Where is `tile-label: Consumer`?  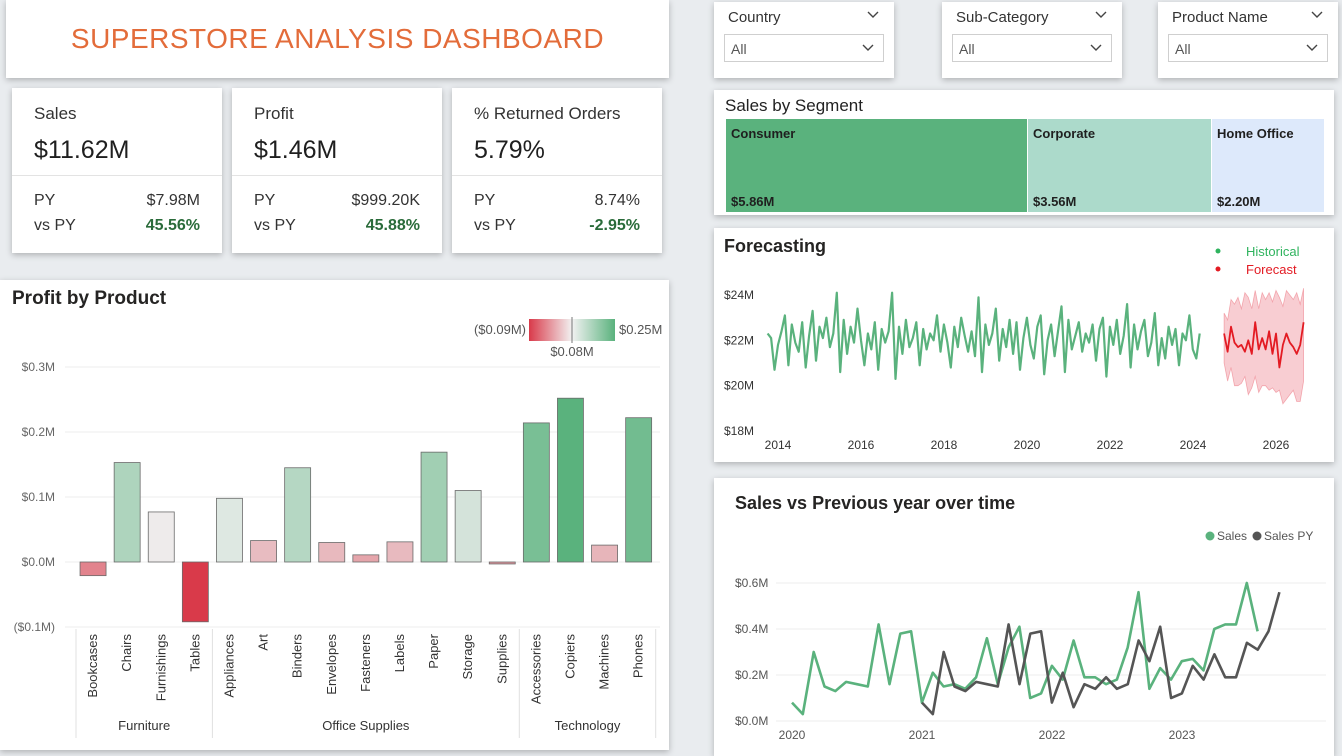 tile-label: Consumer is located at coordinates (763, 133).